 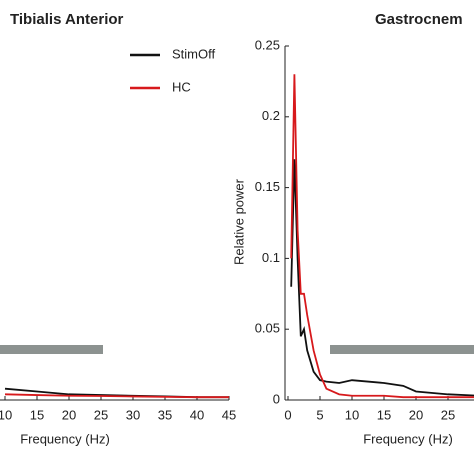 What do you see at coordinates (229, 414) in the screenshot?
I see `x-tick-label: 45` at bounding box center [229, 414].